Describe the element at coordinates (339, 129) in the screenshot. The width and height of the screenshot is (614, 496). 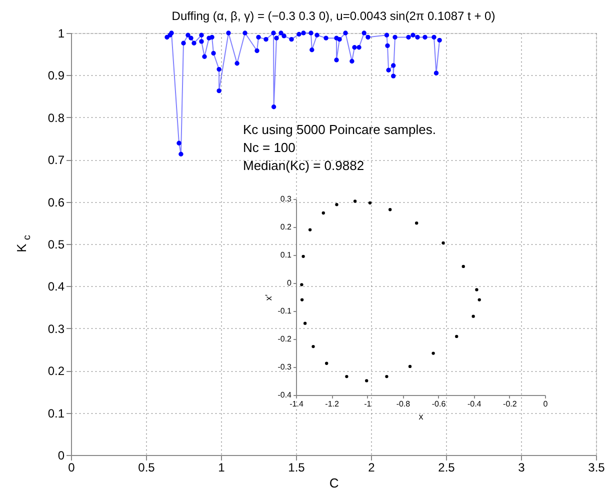
I see `annotation: Kc using 5000 Poincare samples.` at that location.